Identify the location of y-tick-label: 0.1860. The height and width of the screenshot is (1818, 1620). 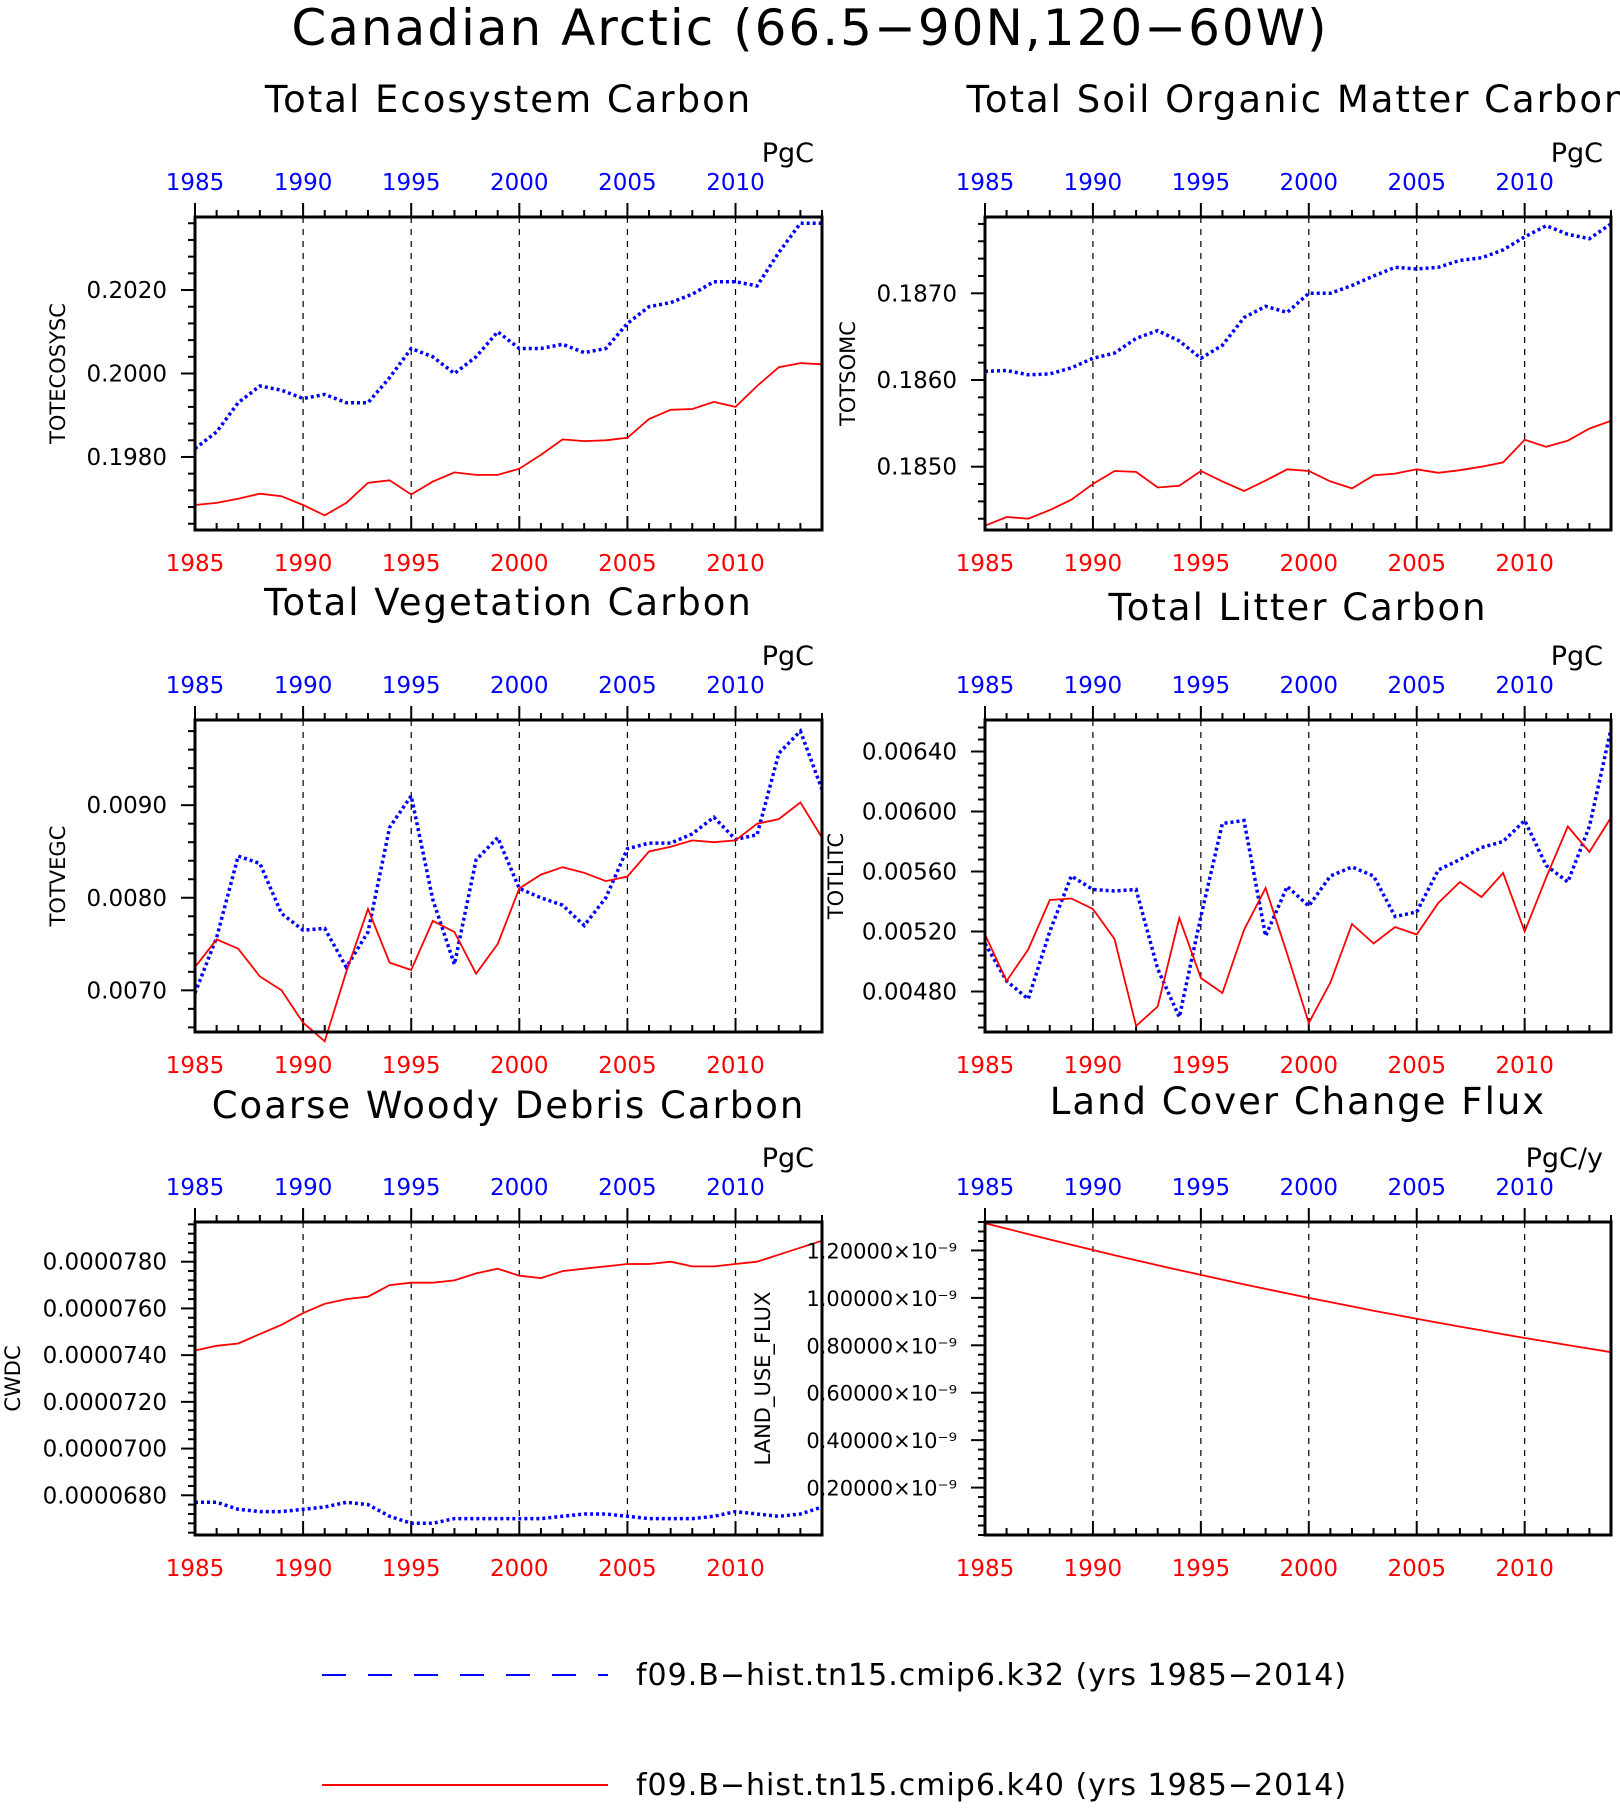
(917, 381).